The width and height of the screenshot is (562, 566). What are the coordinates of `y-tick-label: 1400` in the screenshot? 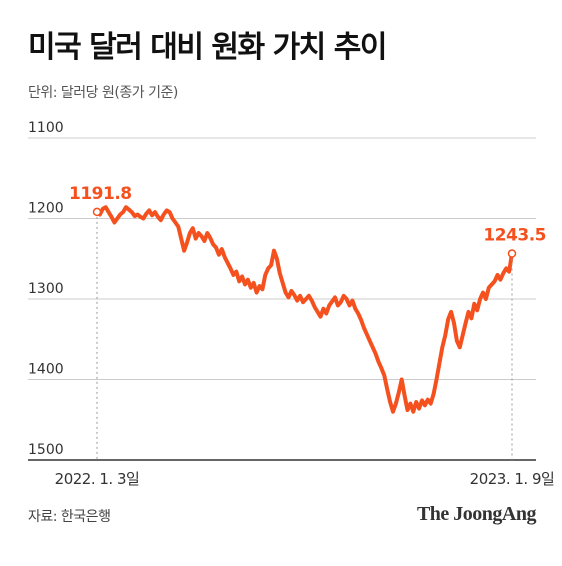 It's located at (46, 370).